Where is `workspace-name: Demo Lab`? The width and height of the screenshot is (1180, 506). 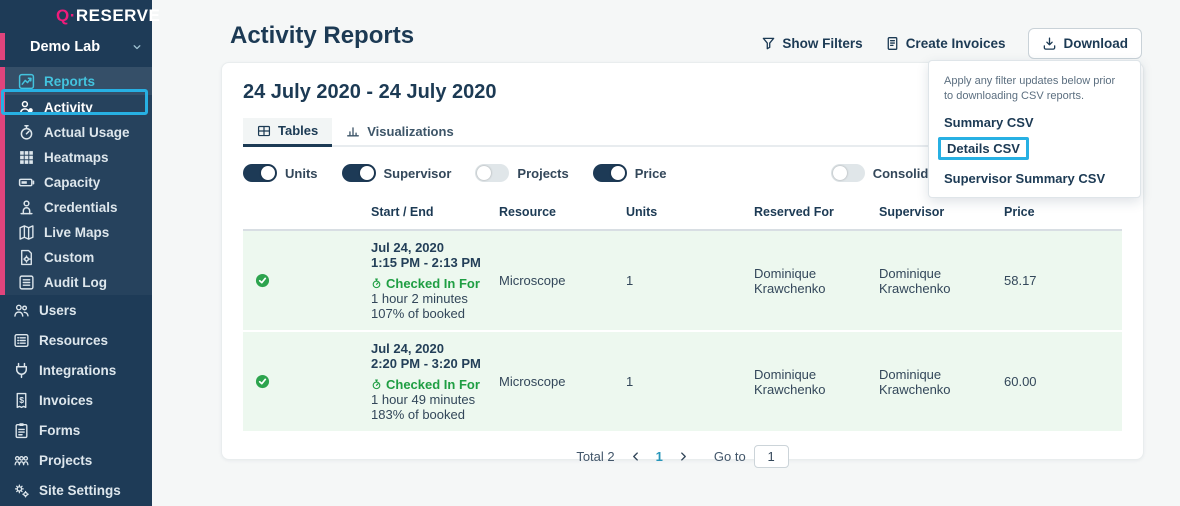 workspace-name: Demo Lab is located at coordinates (65, 46).